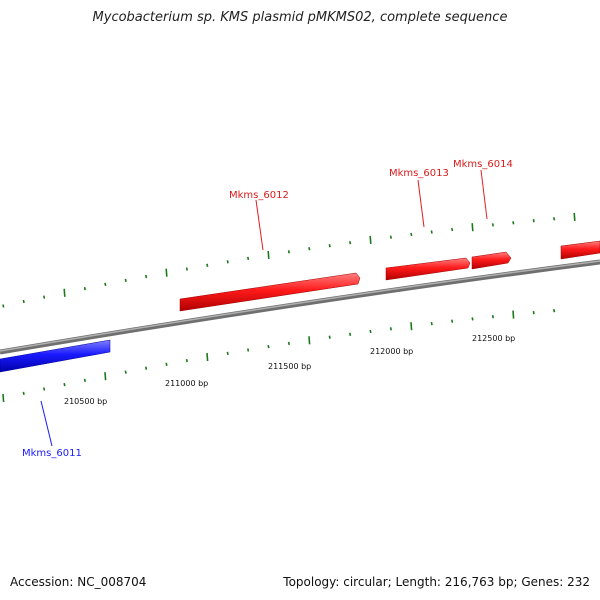 This screenshot has height=600, width=600. I want to click on inner-tick-row, so click(279, 356).